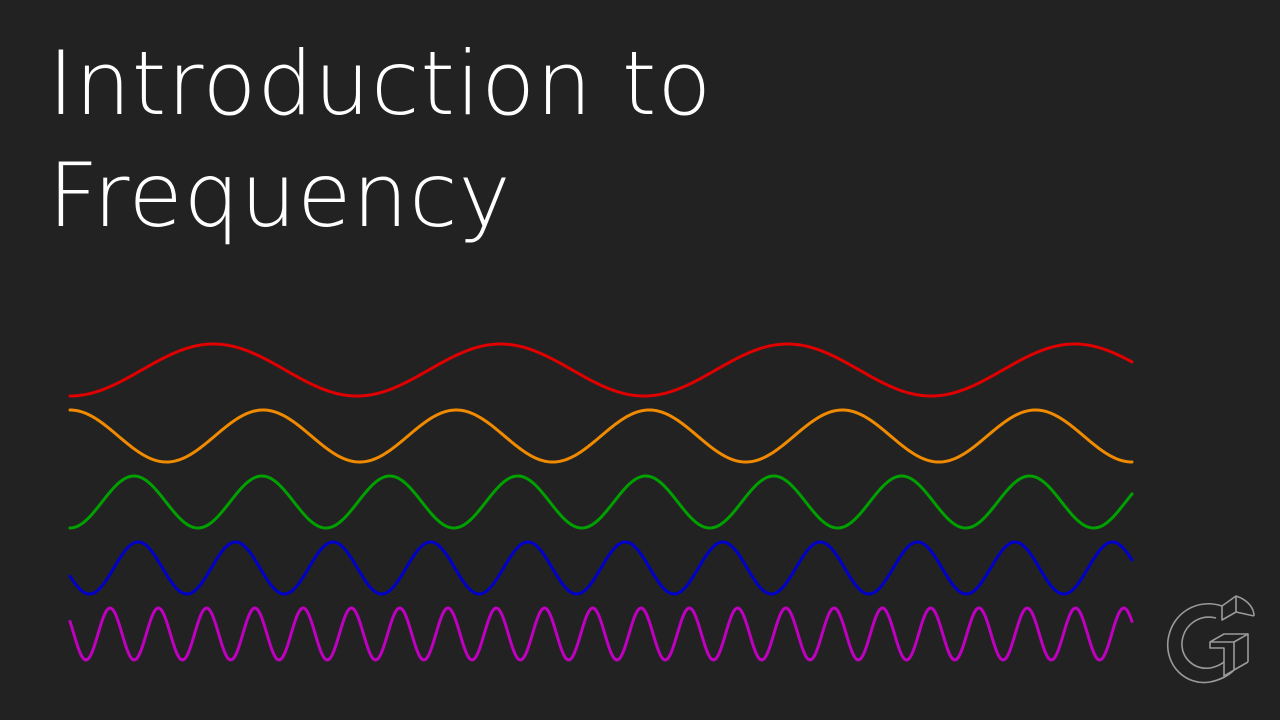 This screenshot has width=1280, height=720. Describe the element at coordinates (380, 83) in the screenshot. I see `title-line-1: Introduction to` at that location.